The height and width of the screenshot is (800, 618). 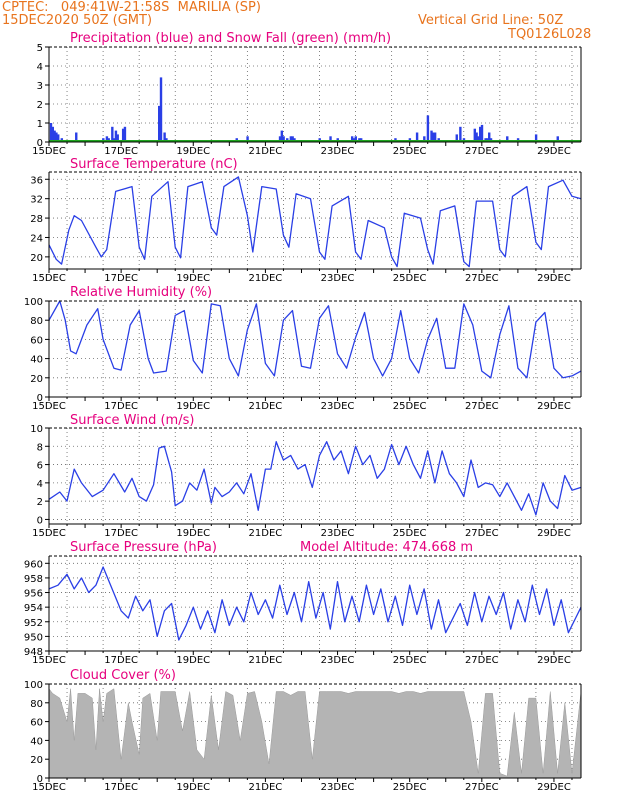 I want to click on wind-xtick-label: 21DEC, so click(x=266, y=533).